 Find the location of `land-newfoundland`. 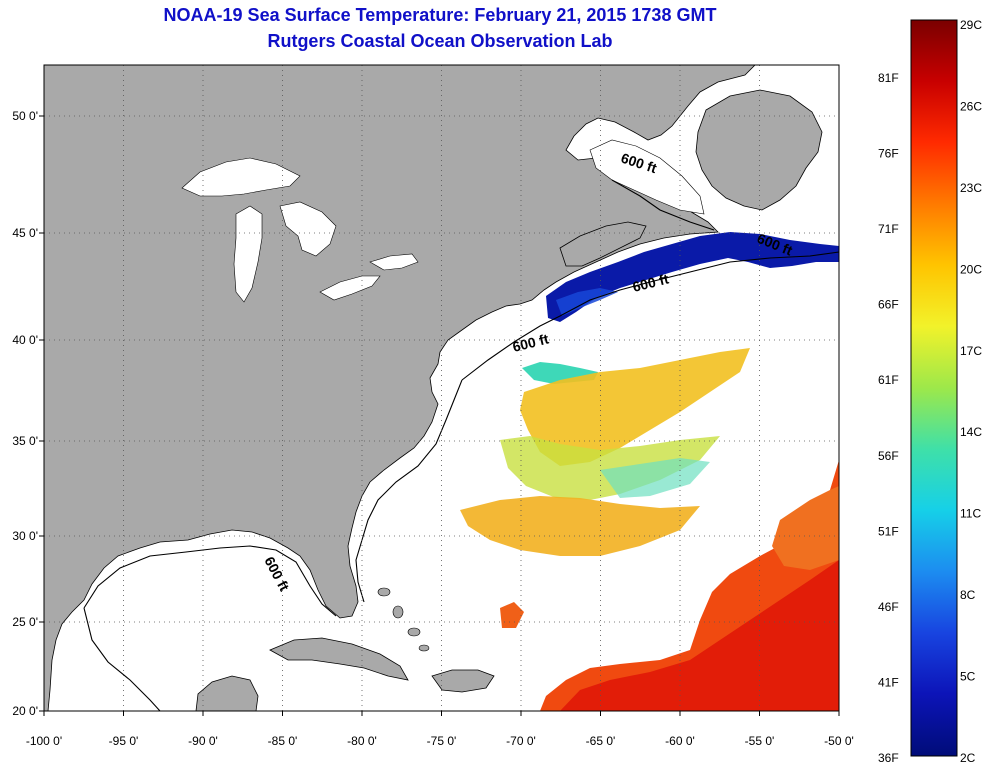

land-newfoundland is located at coordinates (759, 150).